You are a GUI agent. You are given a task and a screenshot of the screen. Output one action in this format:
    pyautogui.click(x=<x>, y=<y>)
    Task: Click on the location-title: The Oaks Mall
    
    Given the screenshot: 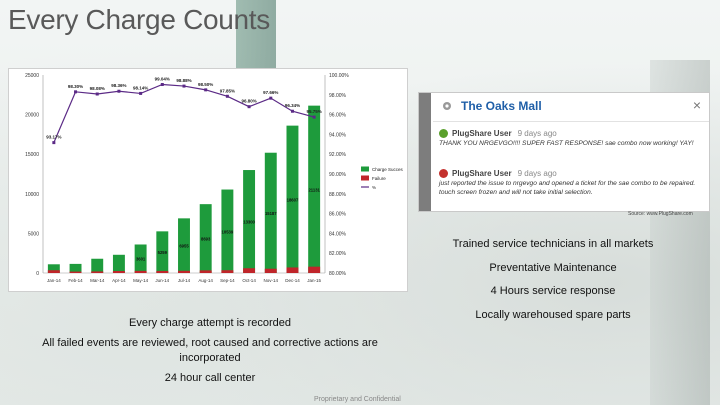 What is the action you would take?
    pyautogui.click(x=501, y=106)
    